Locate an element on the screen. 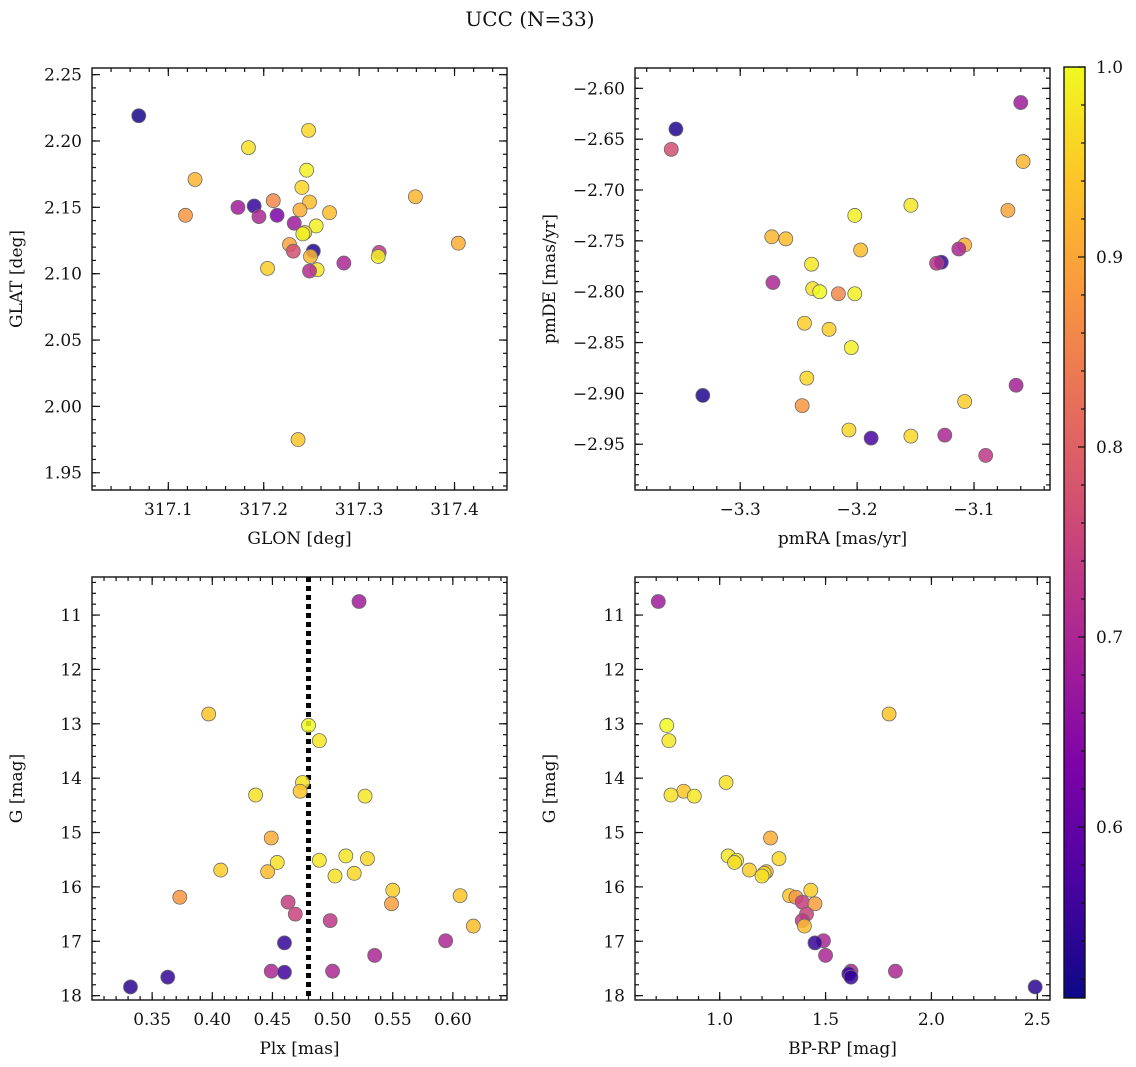 The image size is (1136, 1067). colorbar-frame is located at coordinates (1074, 532).